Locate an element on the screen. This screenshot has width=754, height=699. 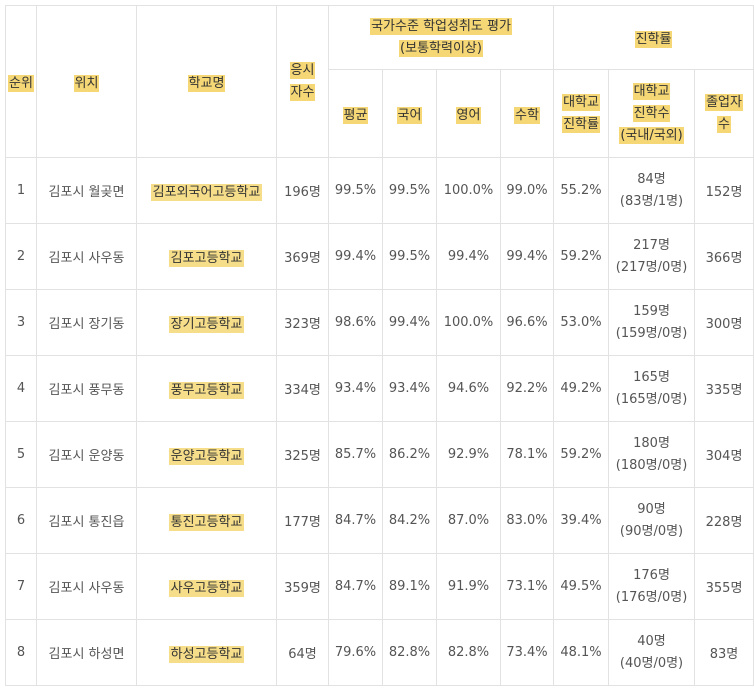
school-name: 풍무고등학교 is located at coordinates (206, 390).